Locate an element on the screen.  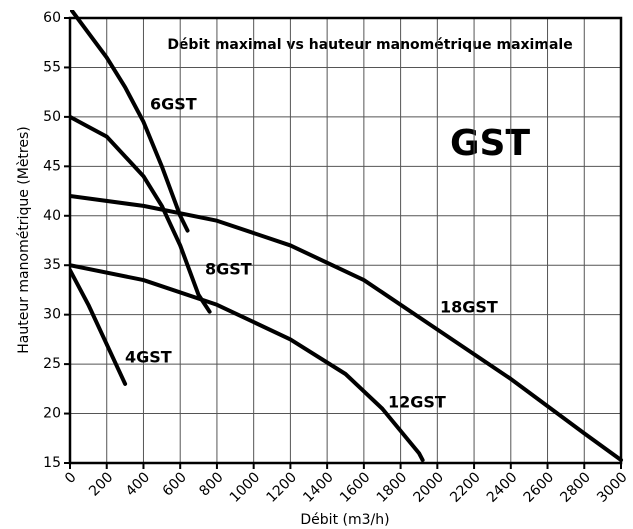
x-tick-label: 3000 is located at coordinates (612, 487).